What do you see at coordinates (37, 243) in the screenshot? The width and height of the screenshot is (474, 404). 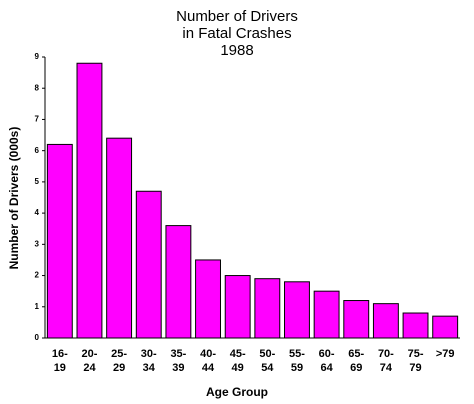 I see `y-tick-label: 3` at bounding box center [37, 243].